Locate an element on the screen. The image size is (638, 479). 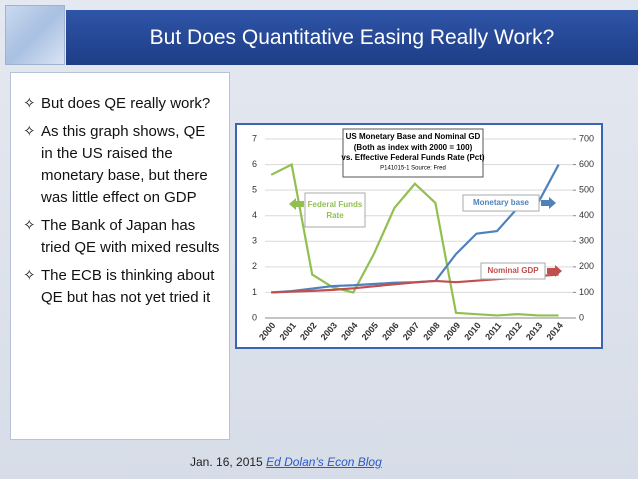
y2-tick-label: 0 is located at coordinates (581, 317).